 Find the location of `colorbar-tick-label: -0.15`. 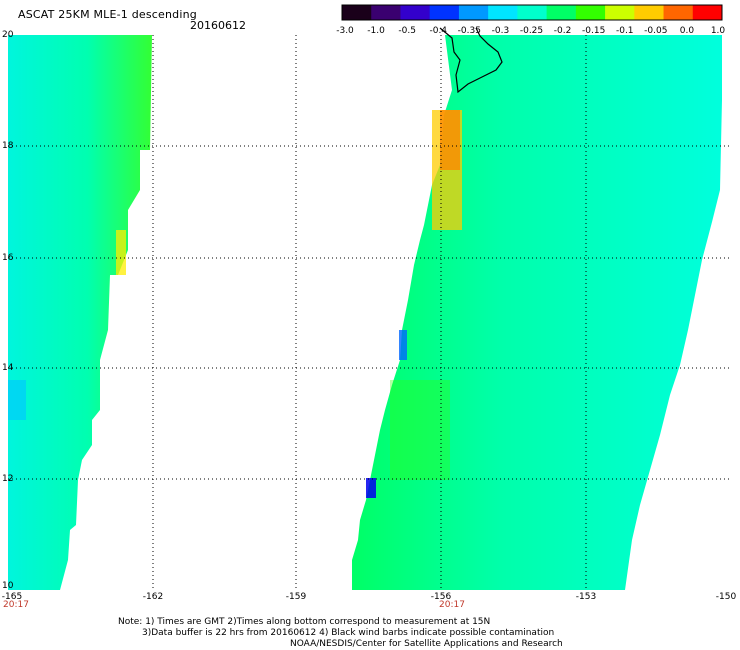

colorbar-tick-label: -0.15 is located at coordinates (594, 31).